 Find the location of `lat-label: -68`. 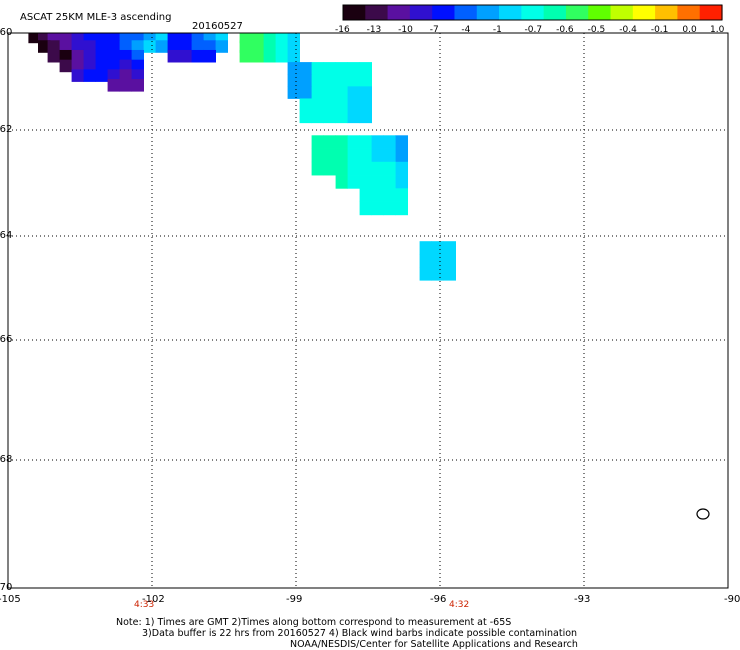

lat-label: -68 is located at coordinates (6, 459).